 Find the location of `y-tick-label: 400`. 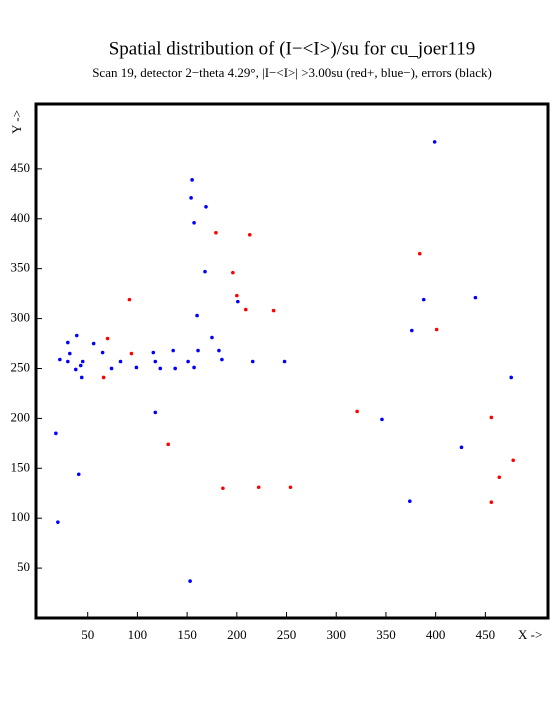

y-tick-label: 400 is located at coordinates (21, 217).